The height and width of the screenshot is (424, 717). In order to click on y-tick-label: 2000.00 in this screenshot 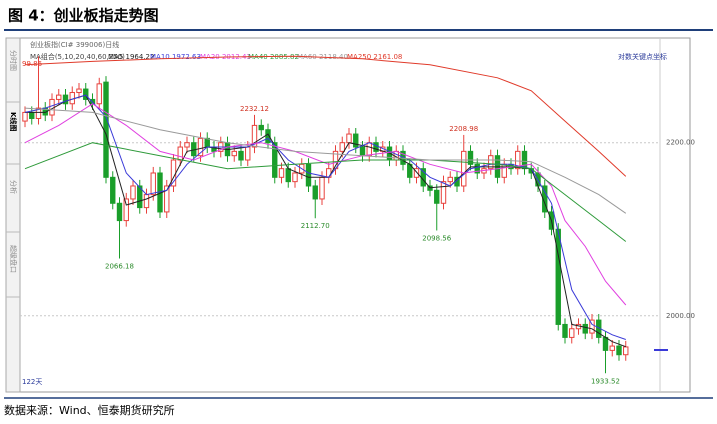, I will do `click(680, 316)`.